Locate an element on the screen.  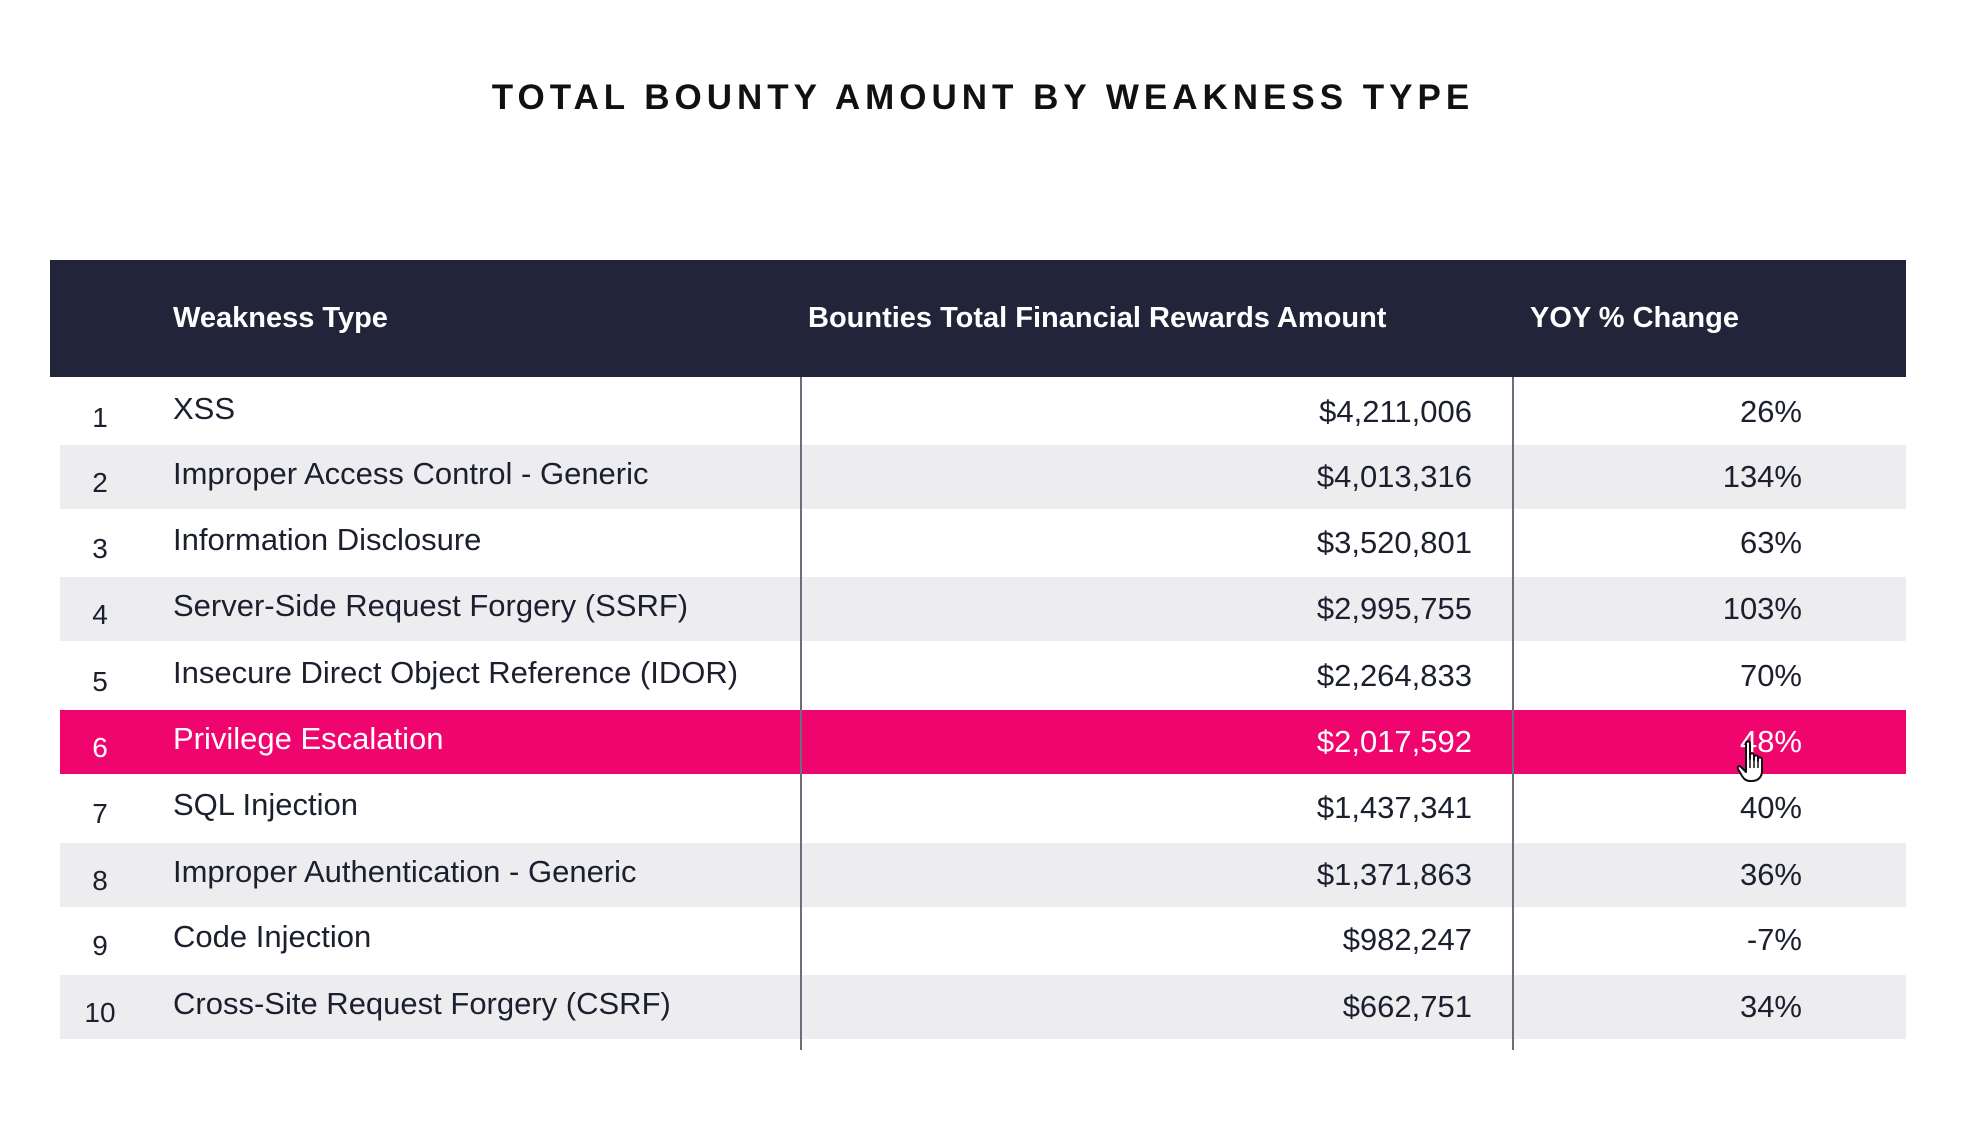
row-rank: 5 is located at coordinates (100, 681).